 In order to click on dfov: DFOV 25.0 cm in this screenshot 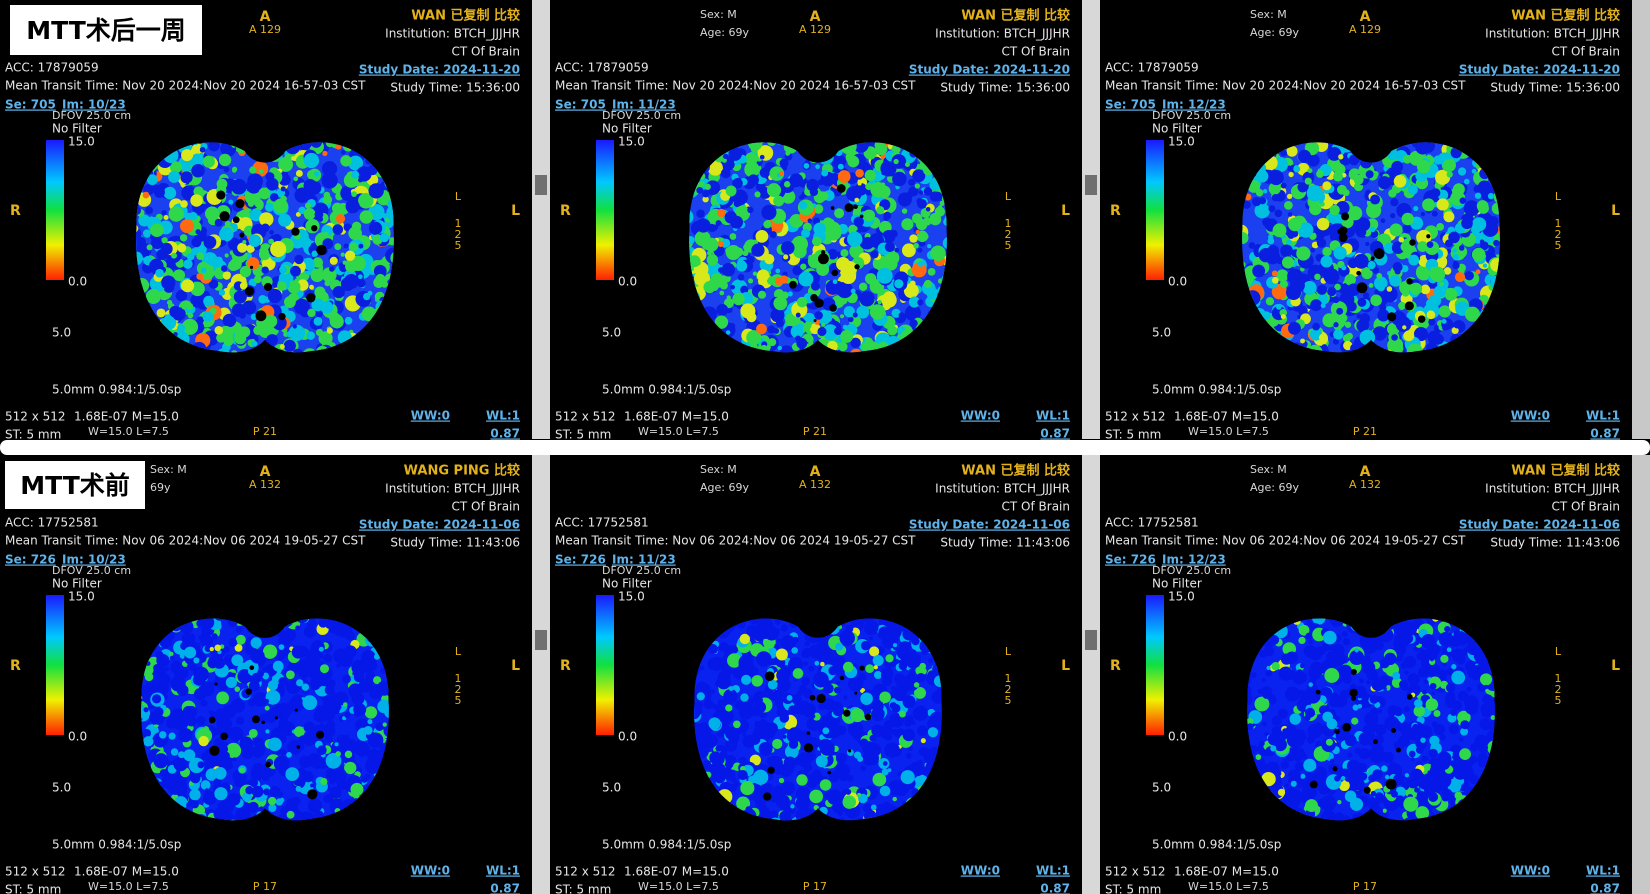, I will do `click(91, 570)`.